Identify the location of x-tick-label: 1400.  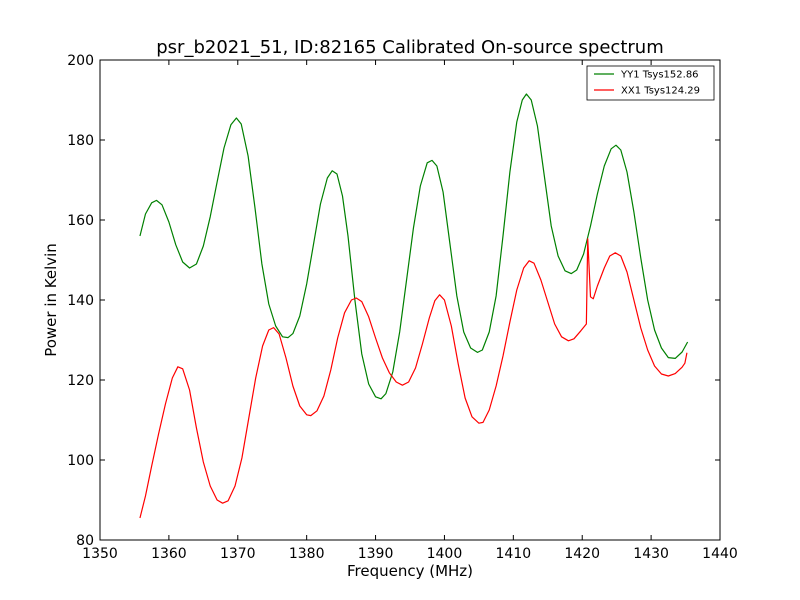
(445, 554).